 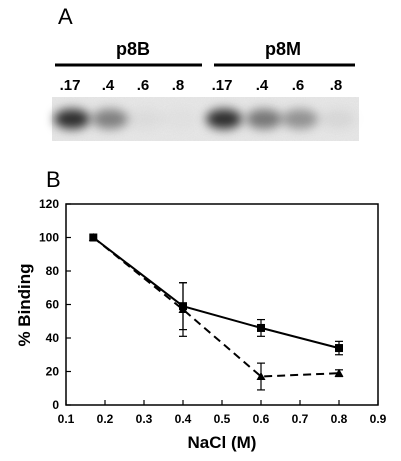 What do you see at coordinates (222, 442) in the screenshot?
I see `x-axis-title: NaCl (M)` at bounding box center [222, 442].